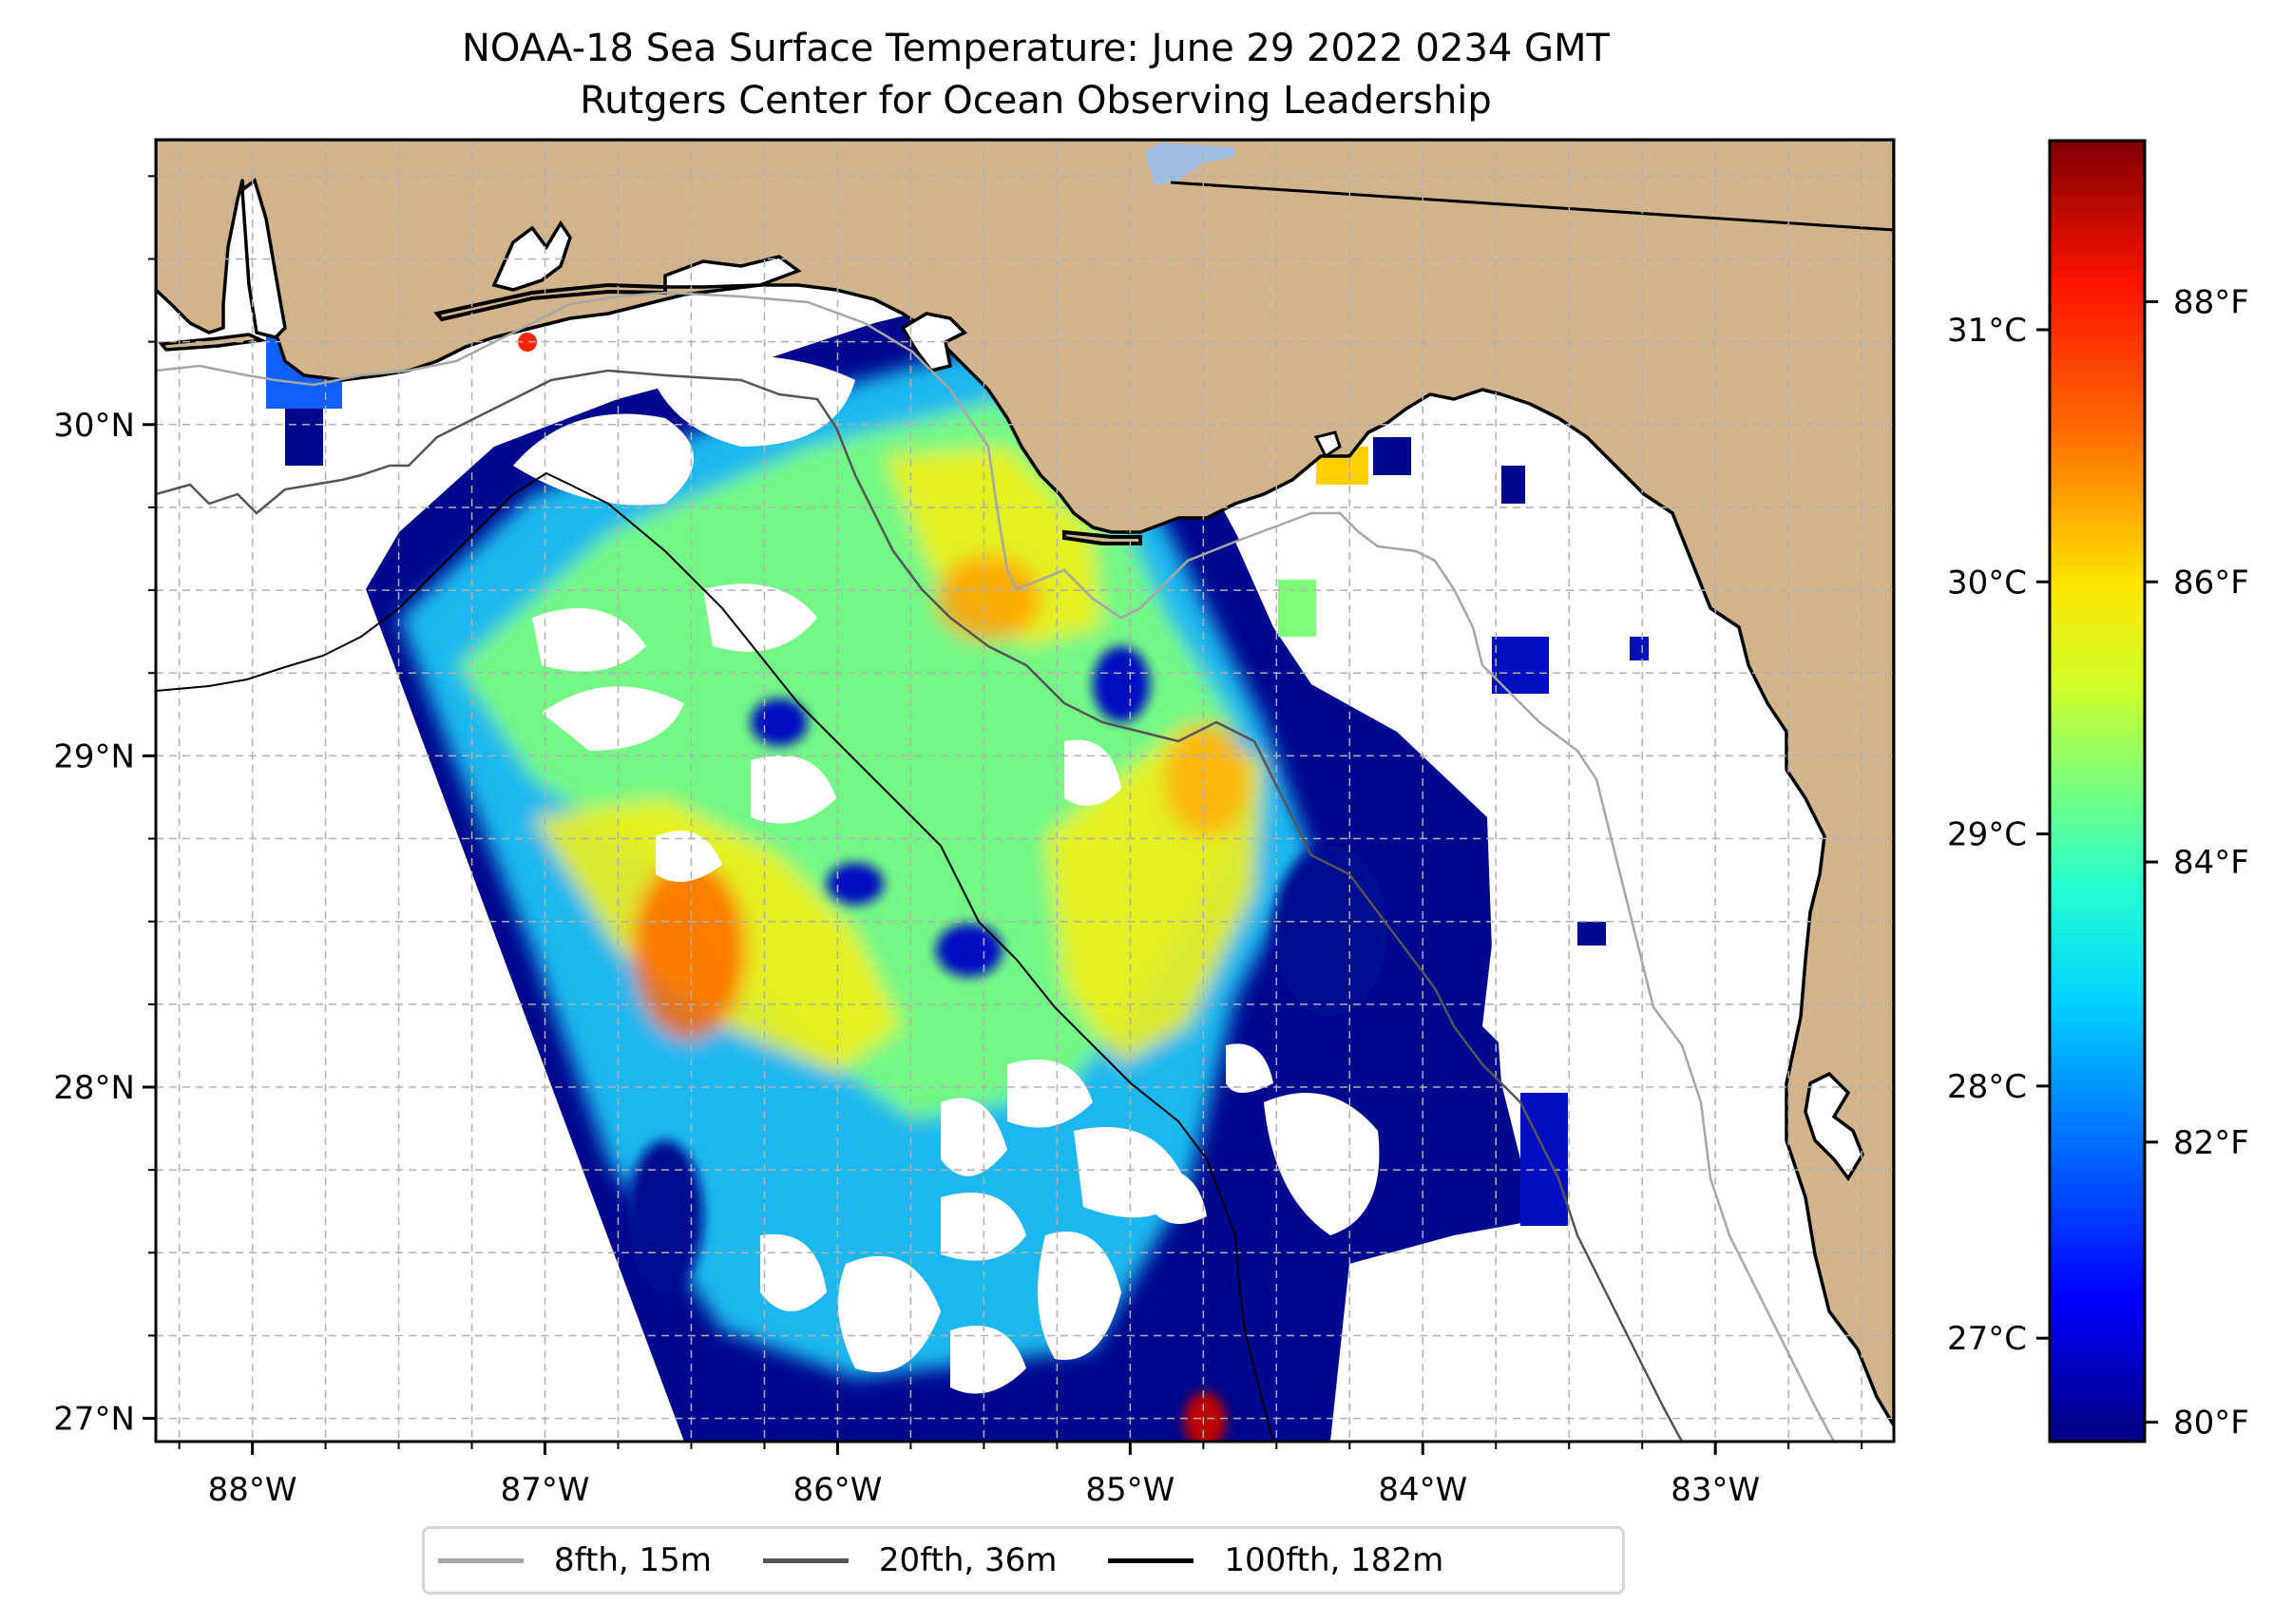  I want to click on apalachee-bay-inlet, so click(1327, 444).